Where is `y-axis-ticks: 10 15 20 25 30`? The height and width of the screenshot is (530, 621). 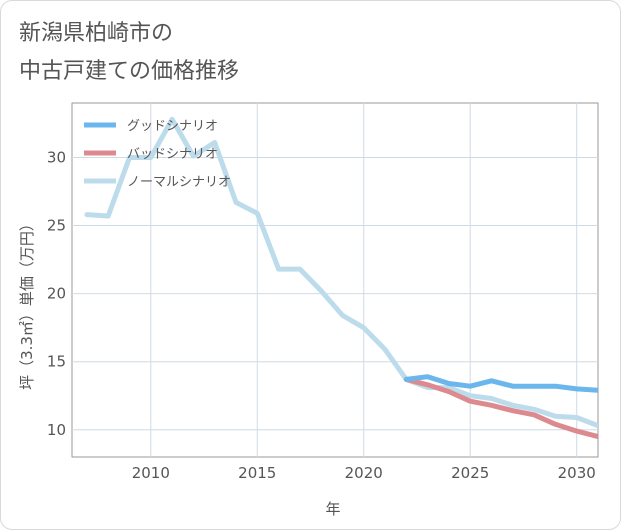
y-axis-ticks: 10 15 20 25 30 is located at coordinates (56, 293).